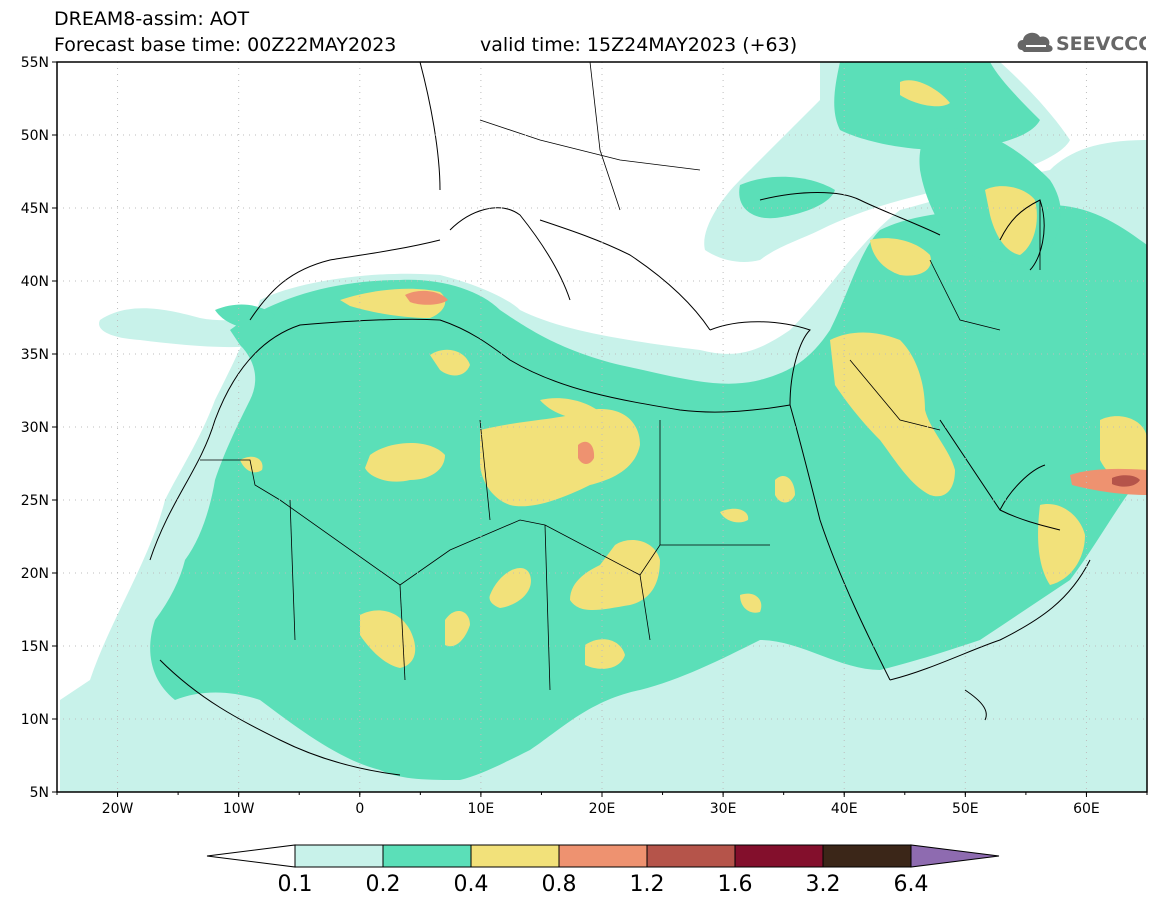 The height and width of the screenshot is (905, 1165). I want to click on colorbar-label: 1.2, so click(647, 884).